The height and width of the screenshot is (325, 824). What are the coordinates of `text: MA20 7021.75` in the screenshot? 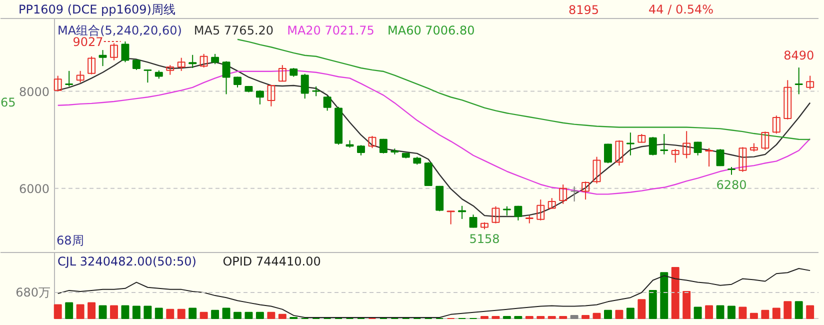 It's located at (330, 31).